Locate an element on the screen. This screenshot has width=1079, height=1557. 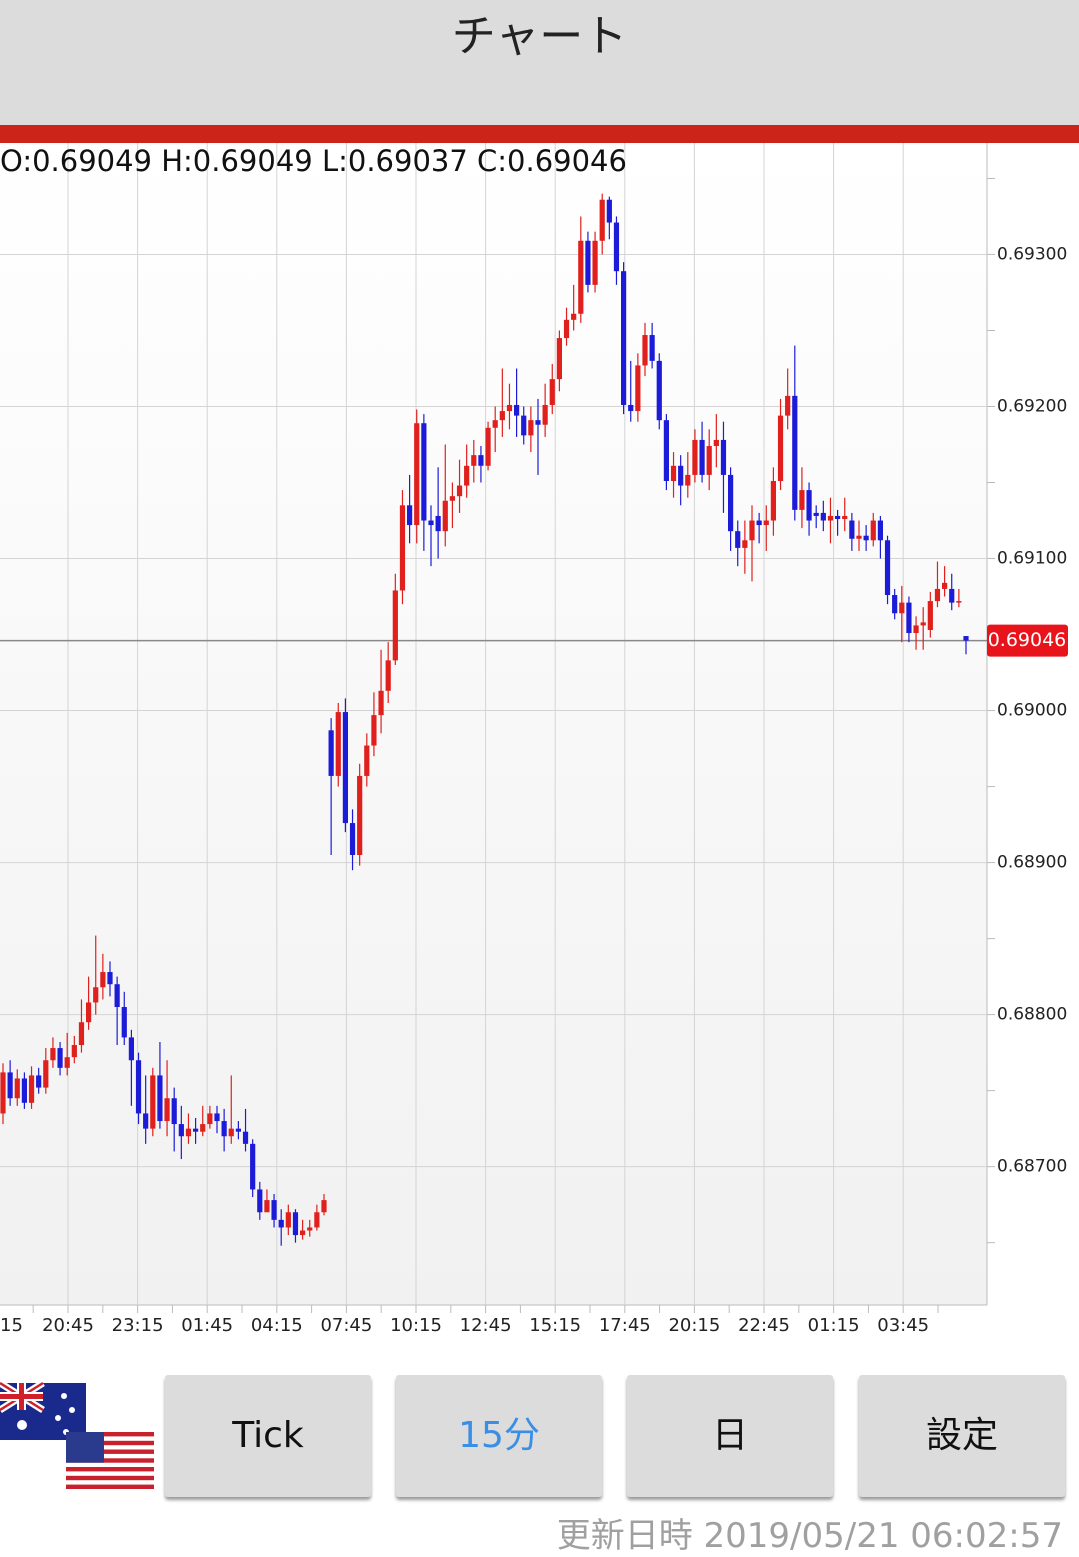
accent-bar is located at coordinates (539, 134).